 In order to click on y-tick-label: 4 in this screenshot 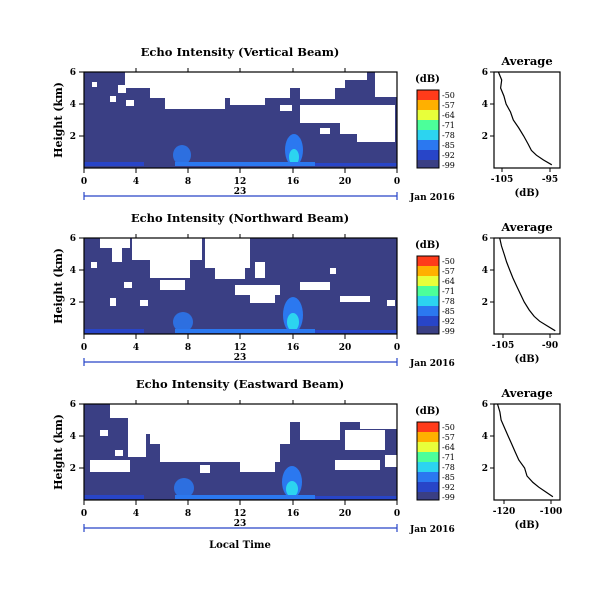, I will do `click(73, 271)`.